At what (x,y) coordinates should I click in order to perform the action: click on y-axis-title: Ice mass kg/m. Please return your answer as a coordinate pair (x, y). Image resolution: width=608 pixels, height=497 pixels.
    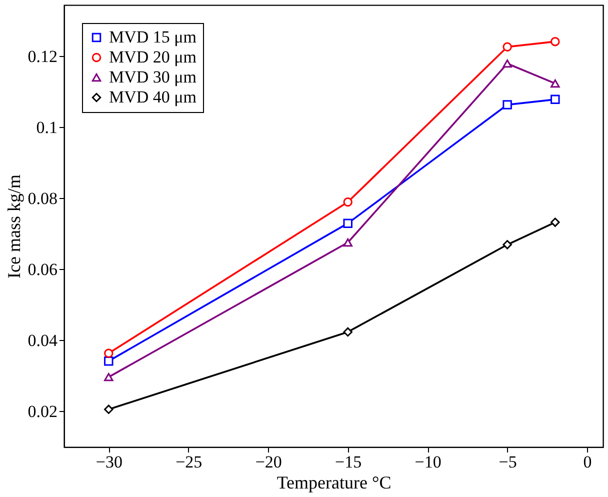
    Looking at the image, I should click on (14, 226).